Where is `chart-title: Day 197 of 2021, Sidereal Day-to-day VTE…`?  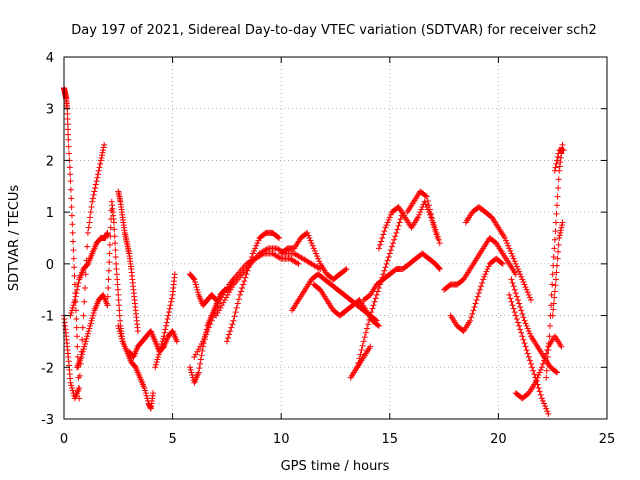
chart-title: Day 197 of 2021, Sidereal Day-to-day VTE… is located at coordinates (334, 30).